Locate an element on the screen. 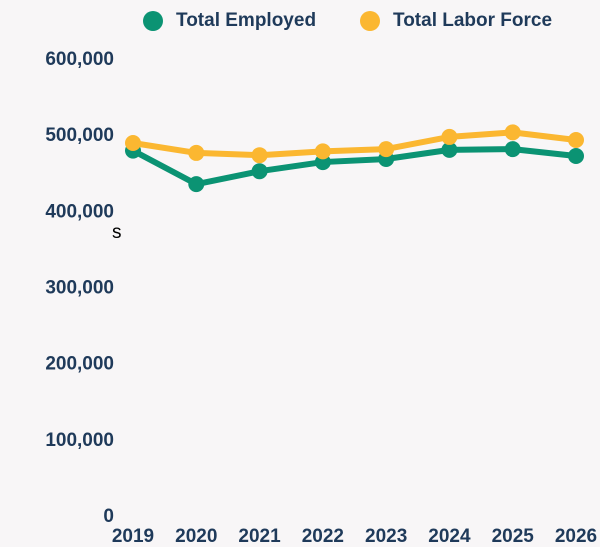 The height and width of the screenshot is (547, 600). x-tick-label: 2023 is located at coordinates (386, 536).